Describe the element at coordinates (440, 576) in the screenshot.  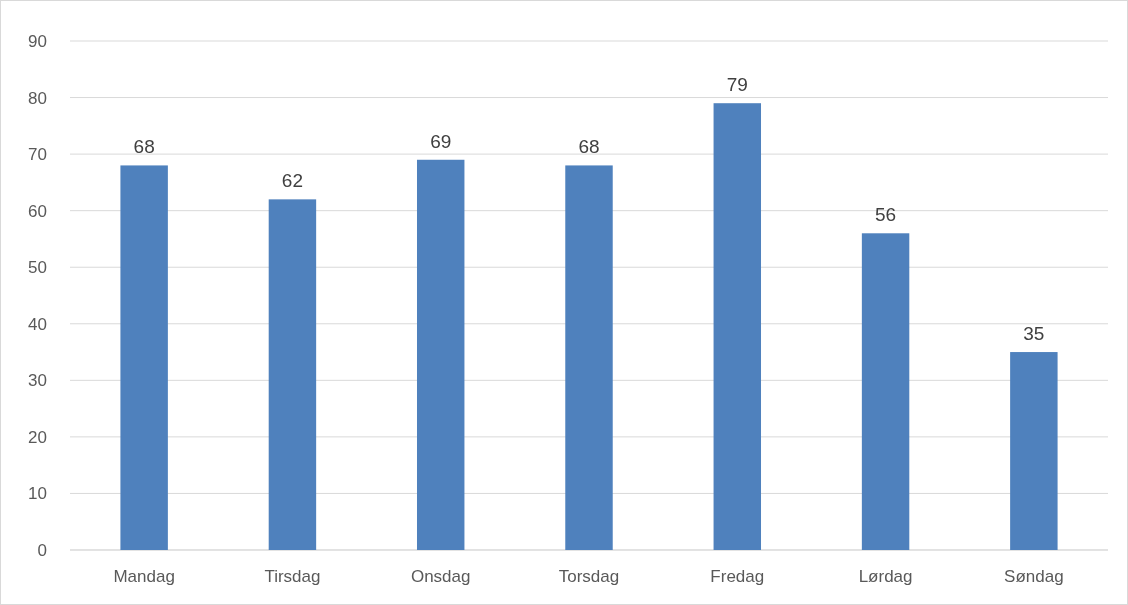
I see `x-tick-label: Onsdag` at that location.